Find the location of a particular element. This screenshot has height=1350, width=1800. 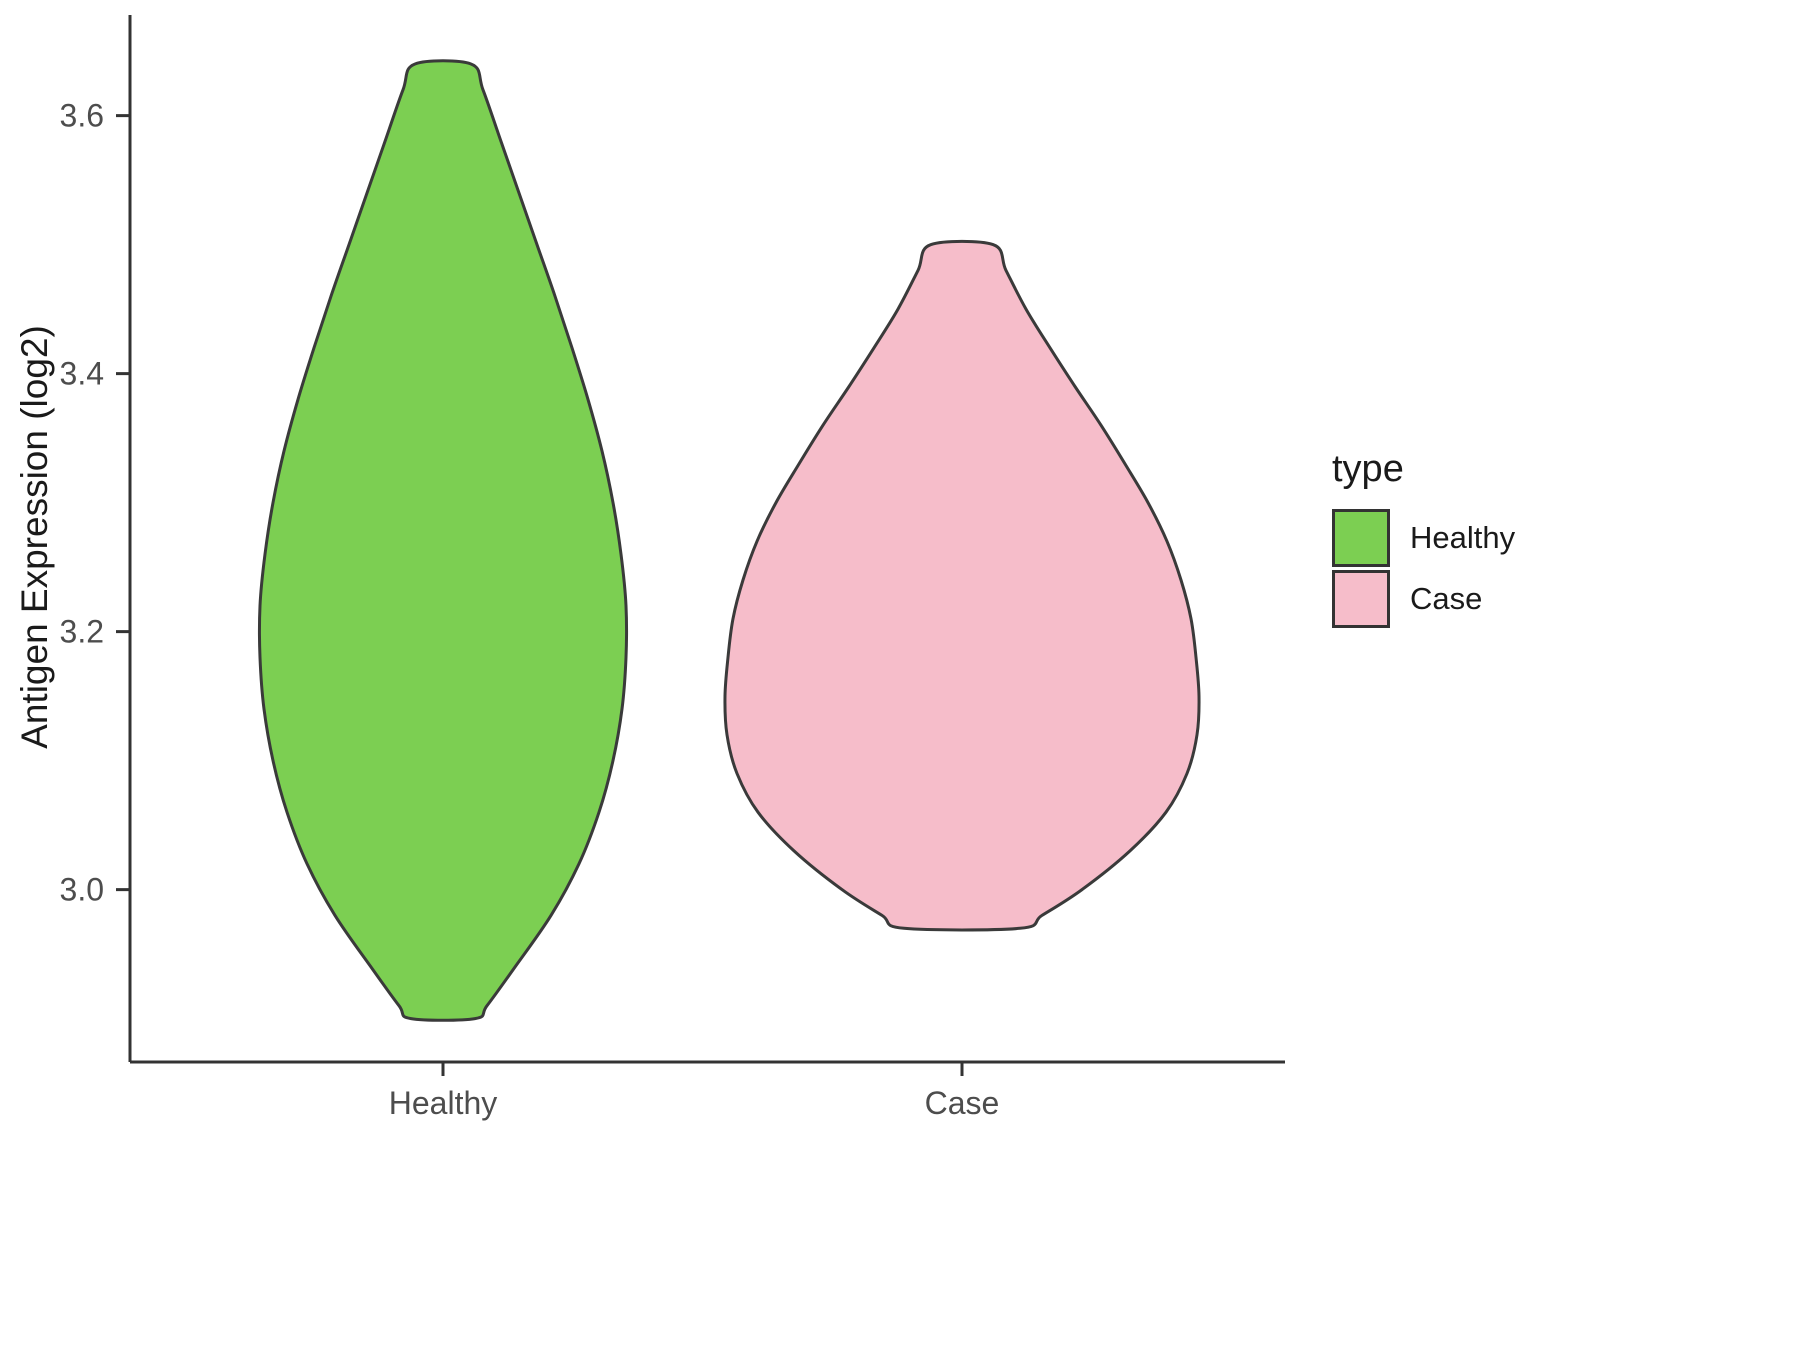

violin-case is located at coordinates (962, 585).